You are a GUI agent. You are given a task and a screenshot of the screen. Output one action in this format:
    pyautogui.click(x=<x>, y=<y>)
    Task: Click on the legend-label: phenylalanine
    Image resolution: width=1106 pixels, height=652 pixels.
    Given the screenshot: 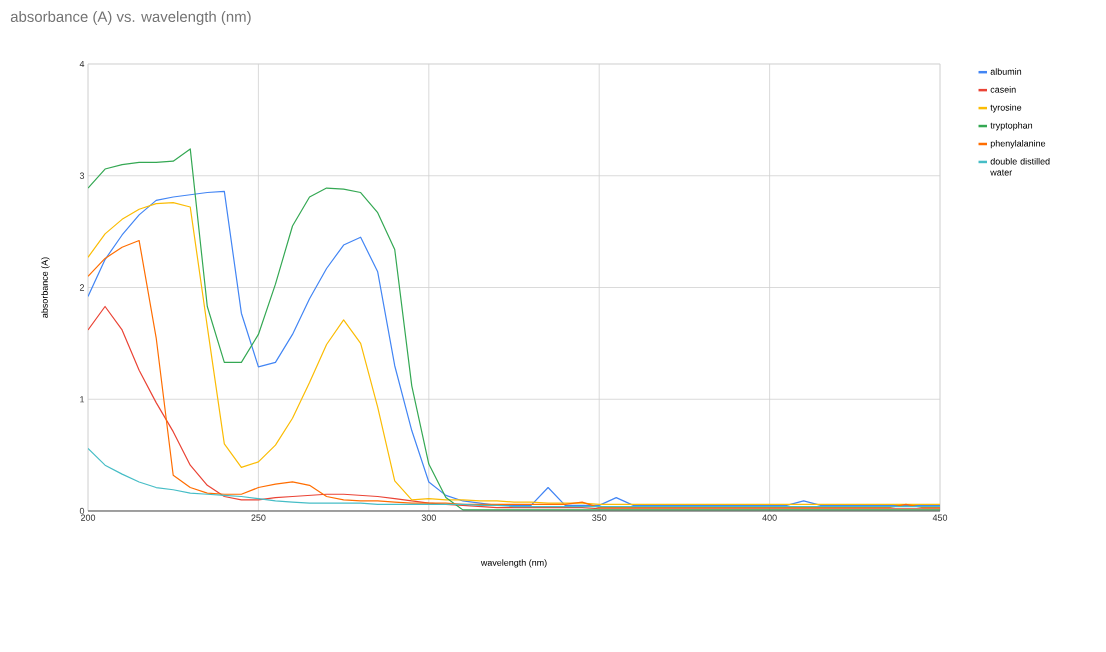 What is the action you would take?
    pyautogui.click(x=1018, y=144)
    